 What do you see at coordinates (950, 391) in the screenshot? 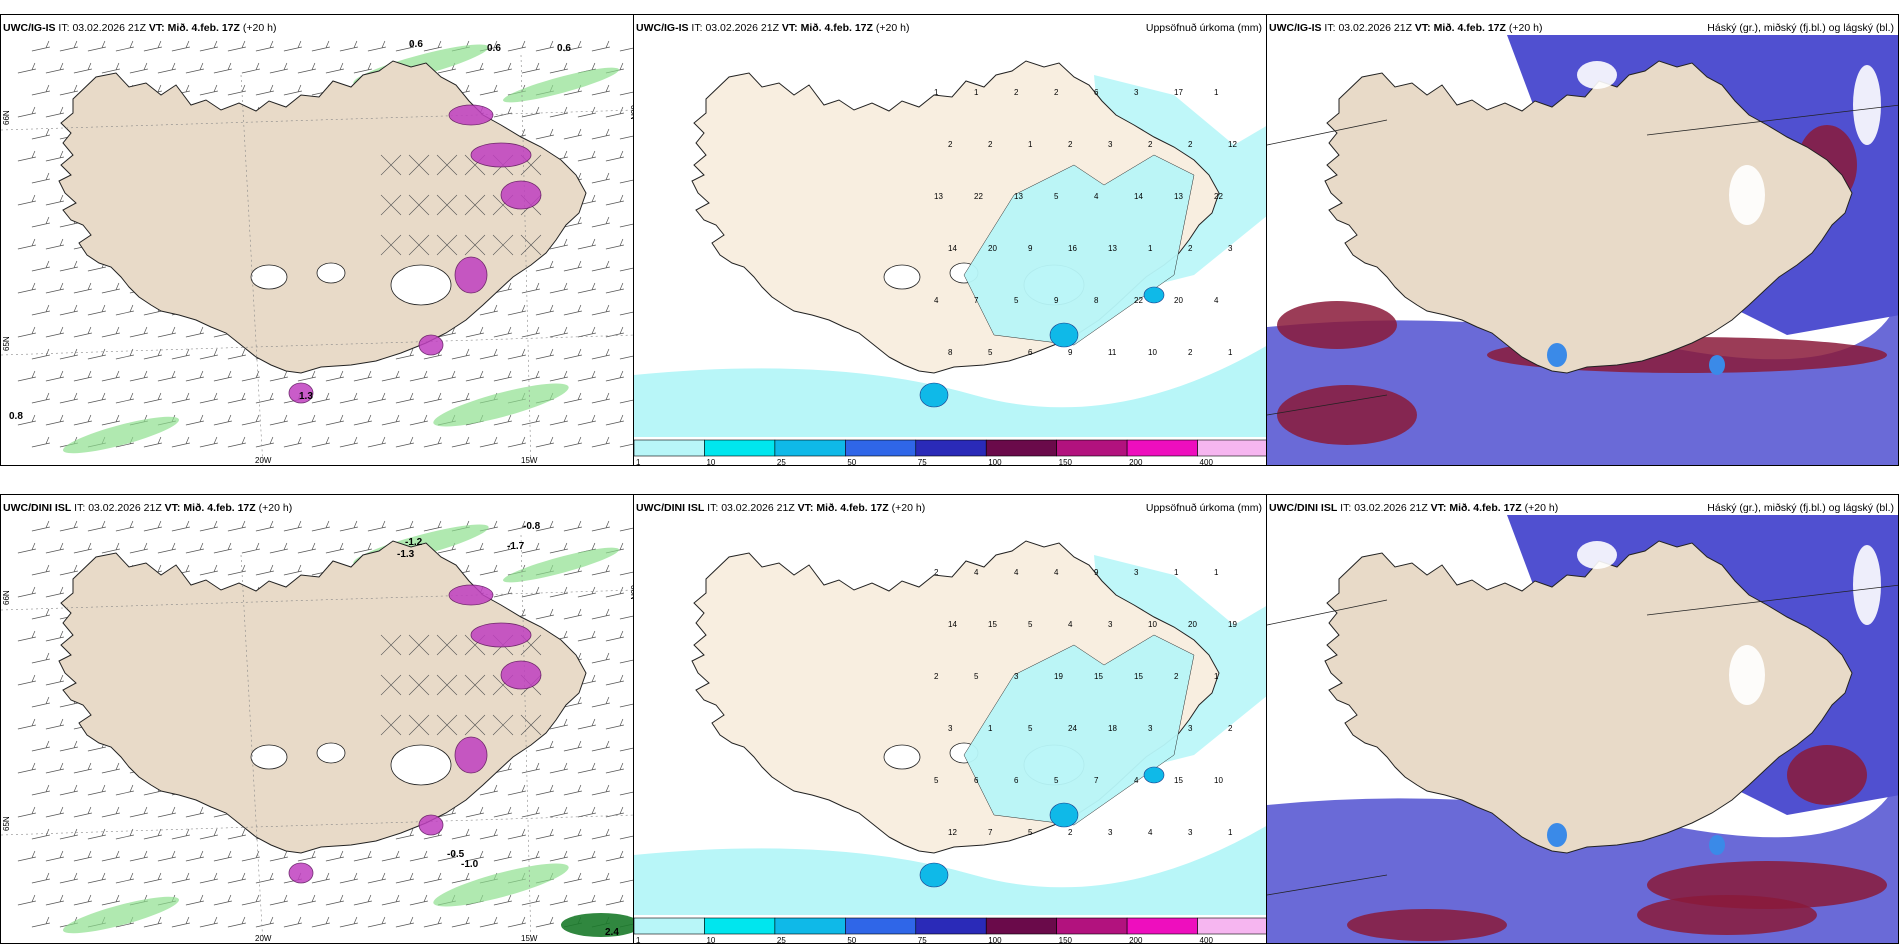
I see `precip-area-light` at bounding box center [950, 391].